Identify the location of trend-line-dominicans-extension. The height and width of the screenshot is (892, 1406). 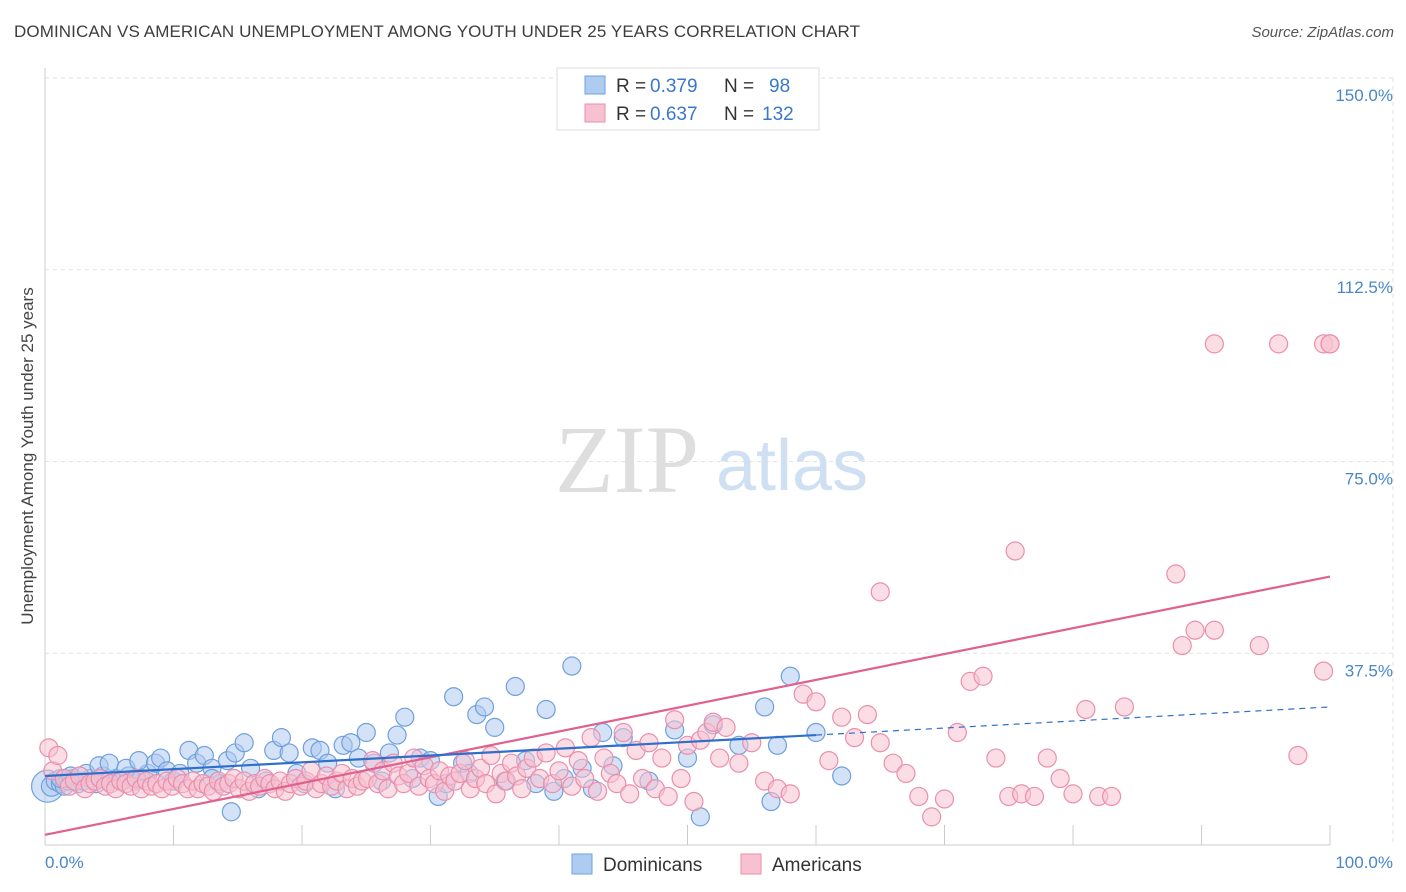
(1073, 721).